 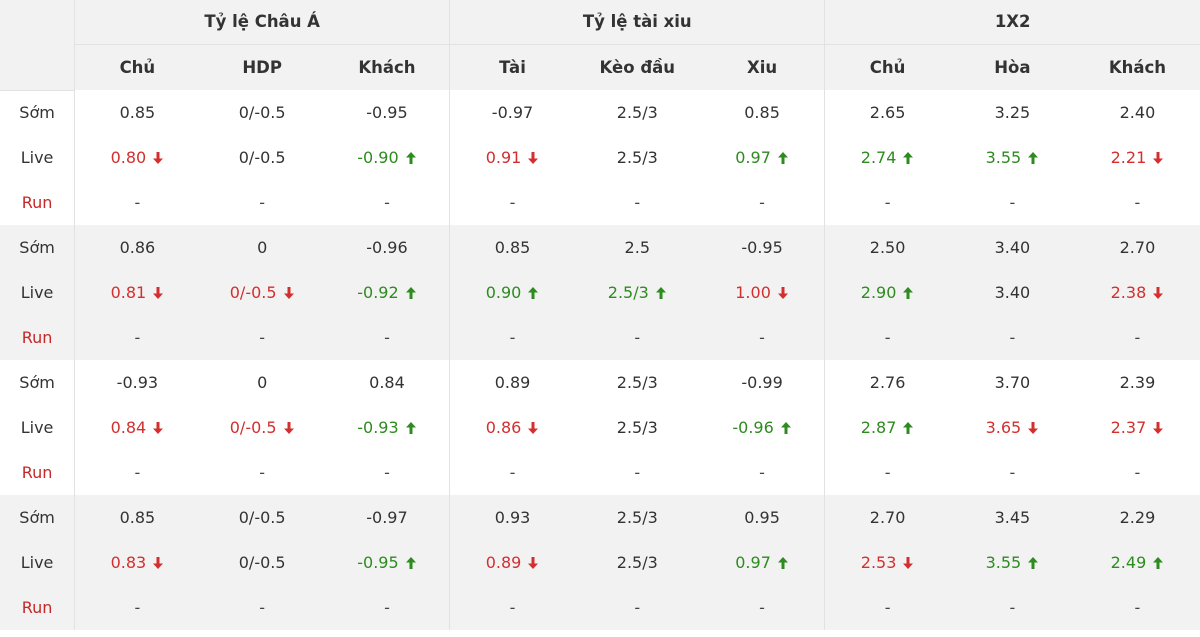 I want to click on odds-cell-under: -, so click(x=762, y=472).